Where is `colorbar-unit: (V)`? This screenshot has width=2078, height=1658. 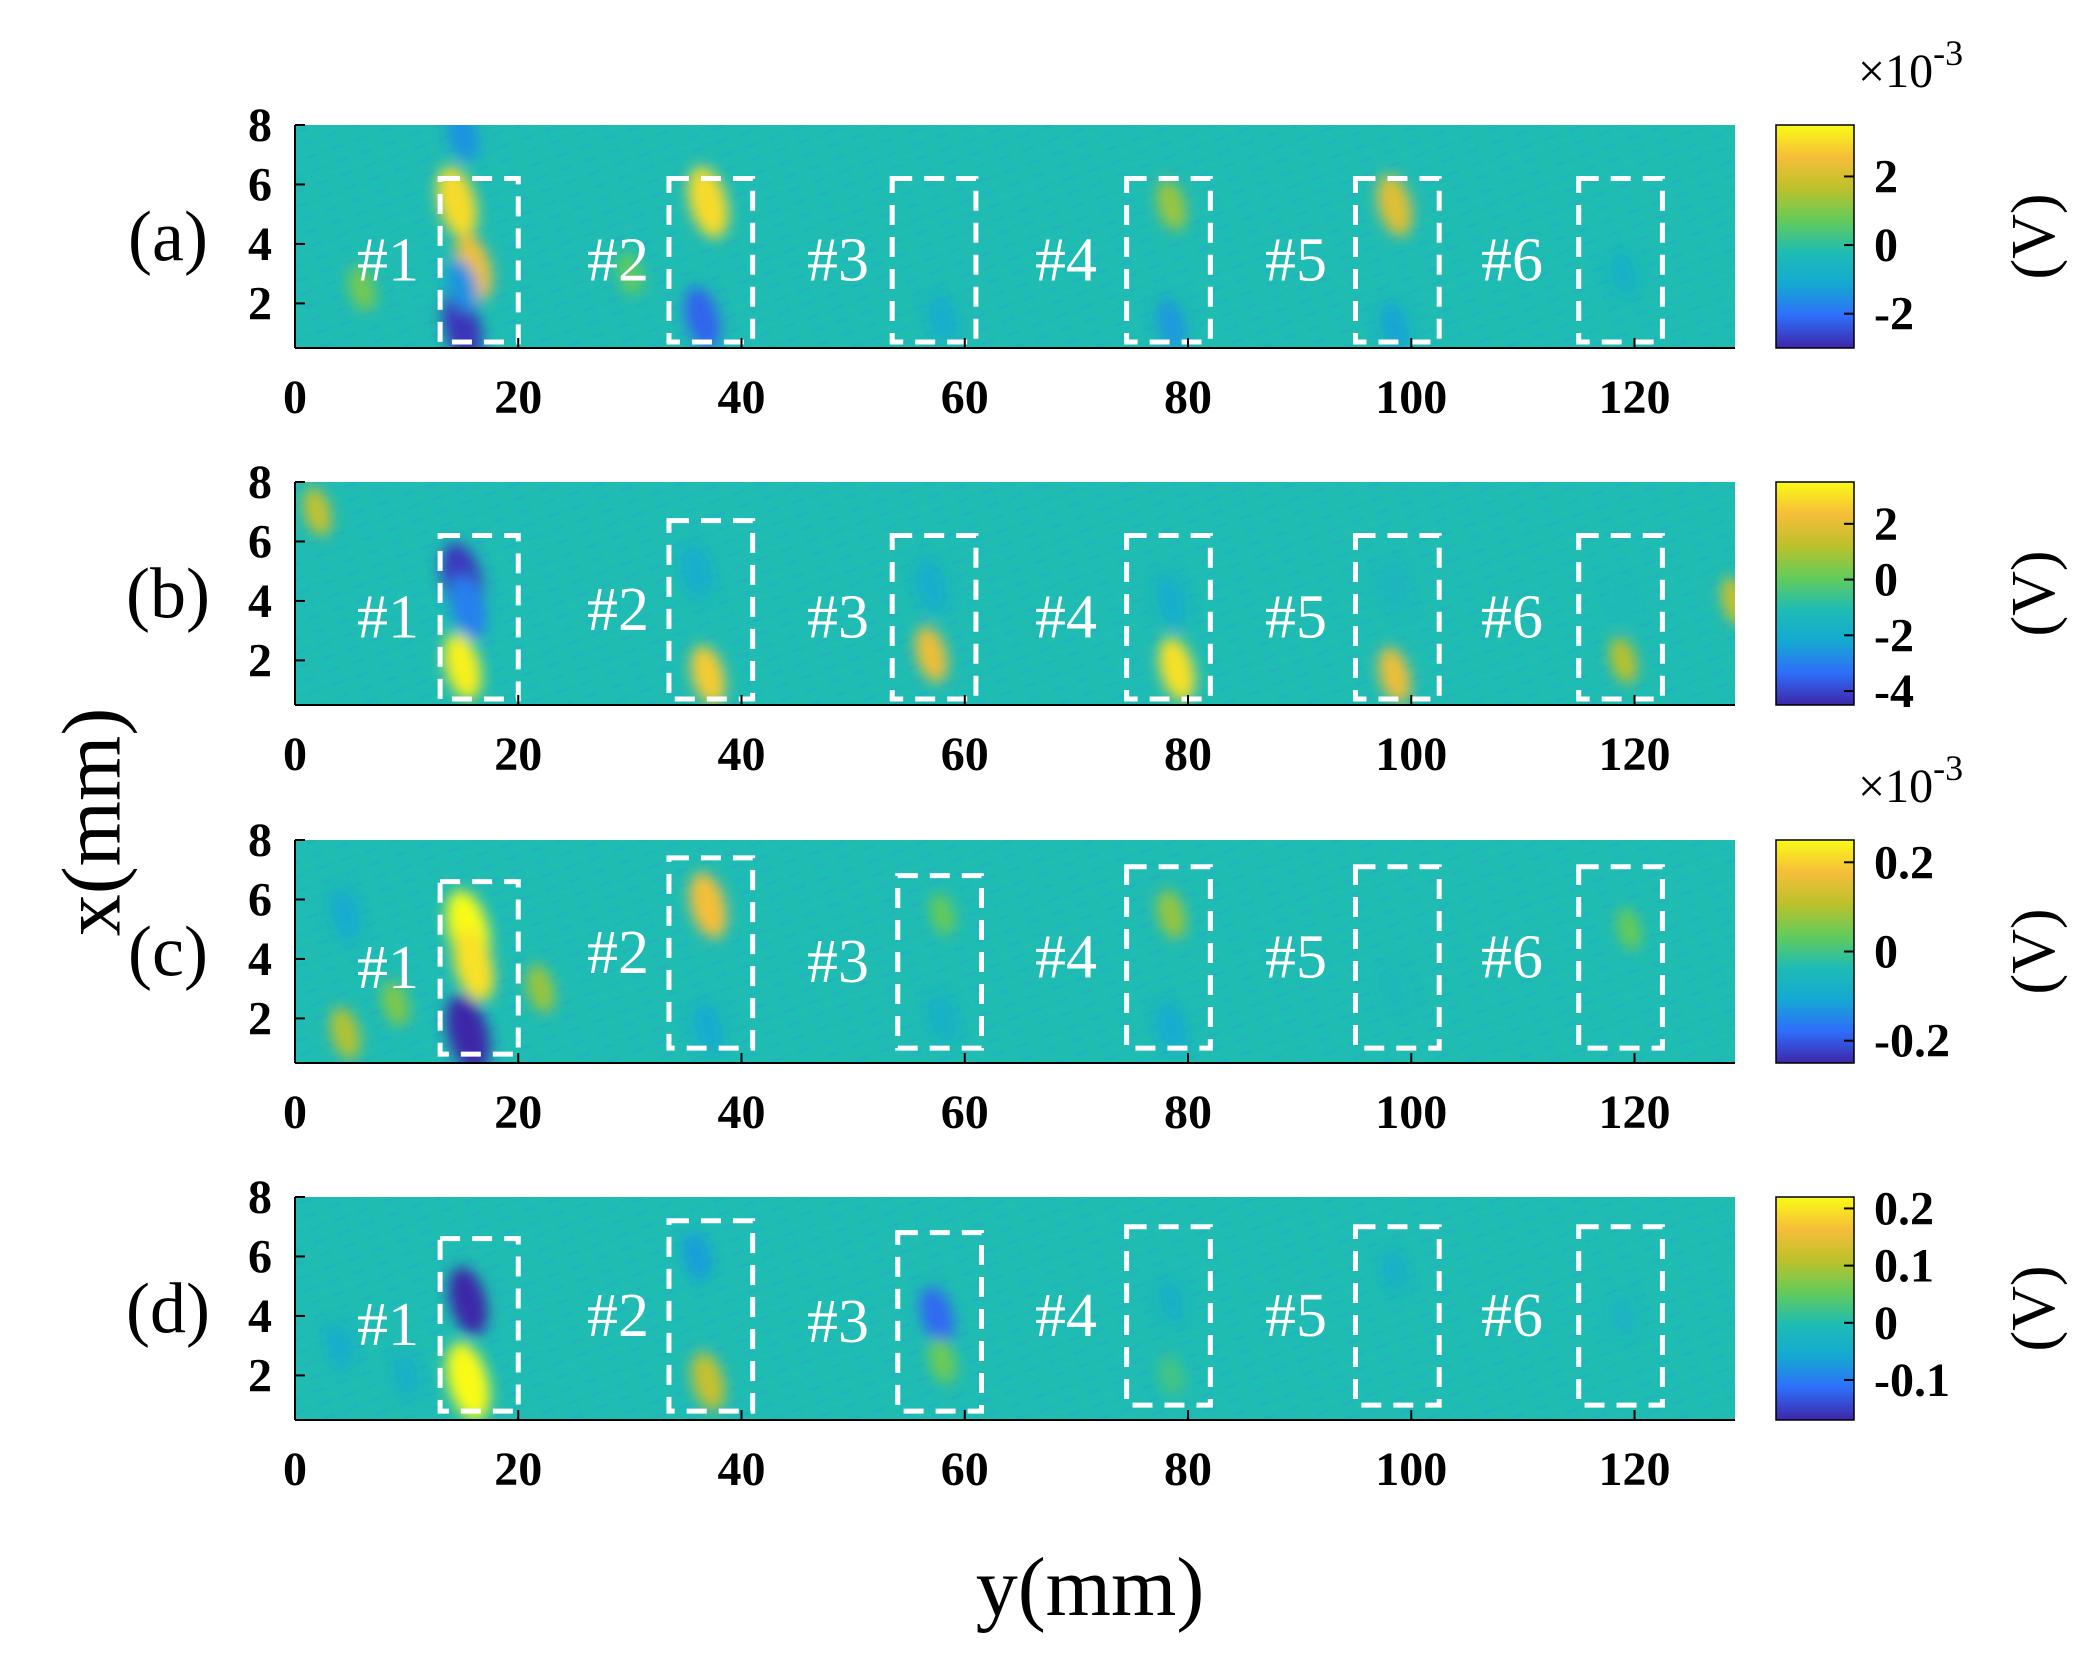
colorbar-unit: (V) is located at coordinates (2034, 236).